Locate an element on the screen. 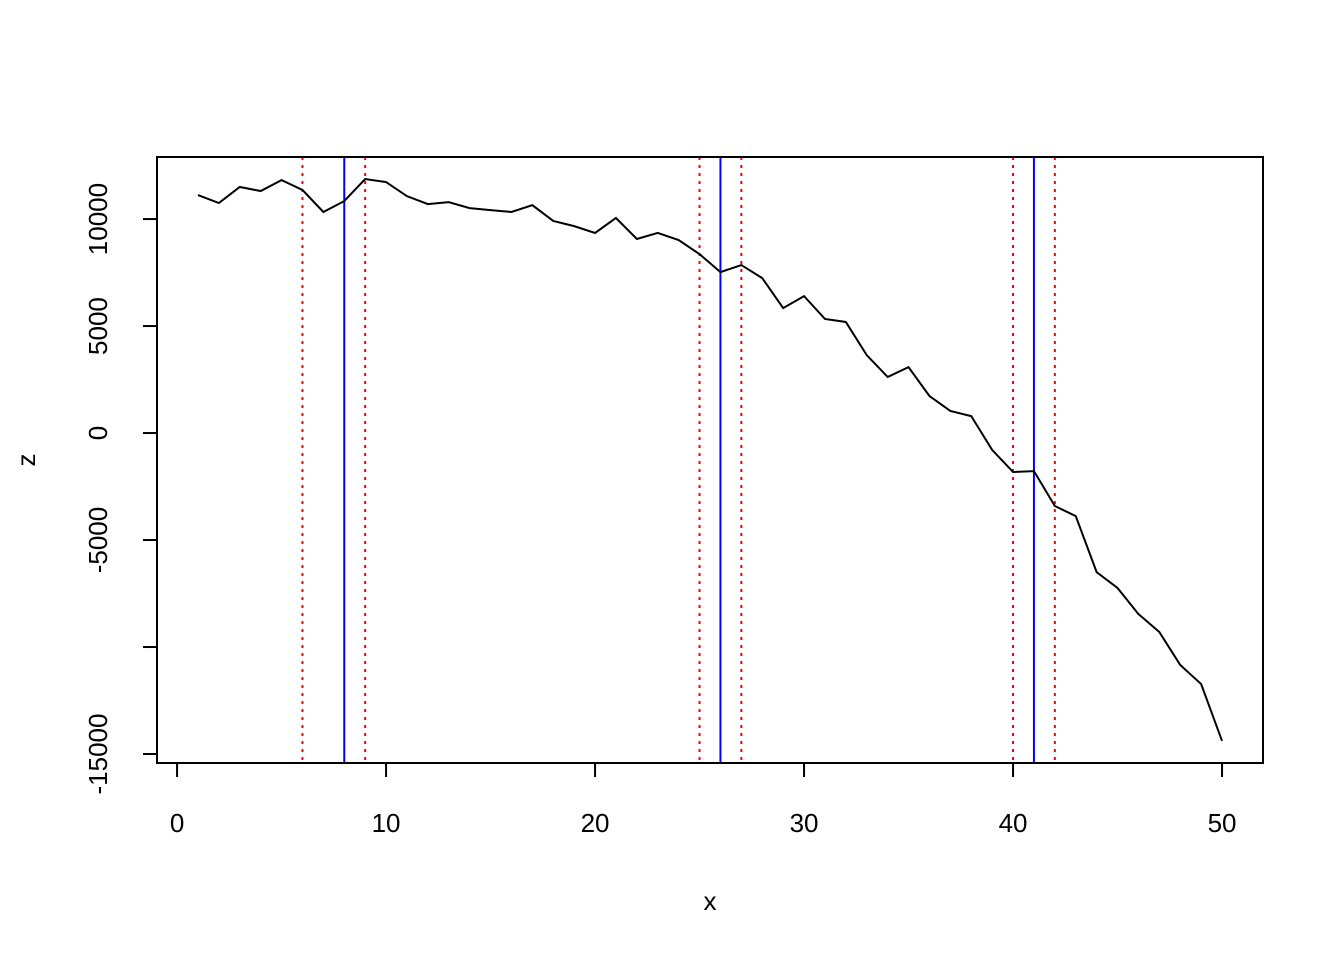 Image resolution: width=1344 pixels, height=960 pixels. x-tick-label: 10 is located at coordinates (386, 823).